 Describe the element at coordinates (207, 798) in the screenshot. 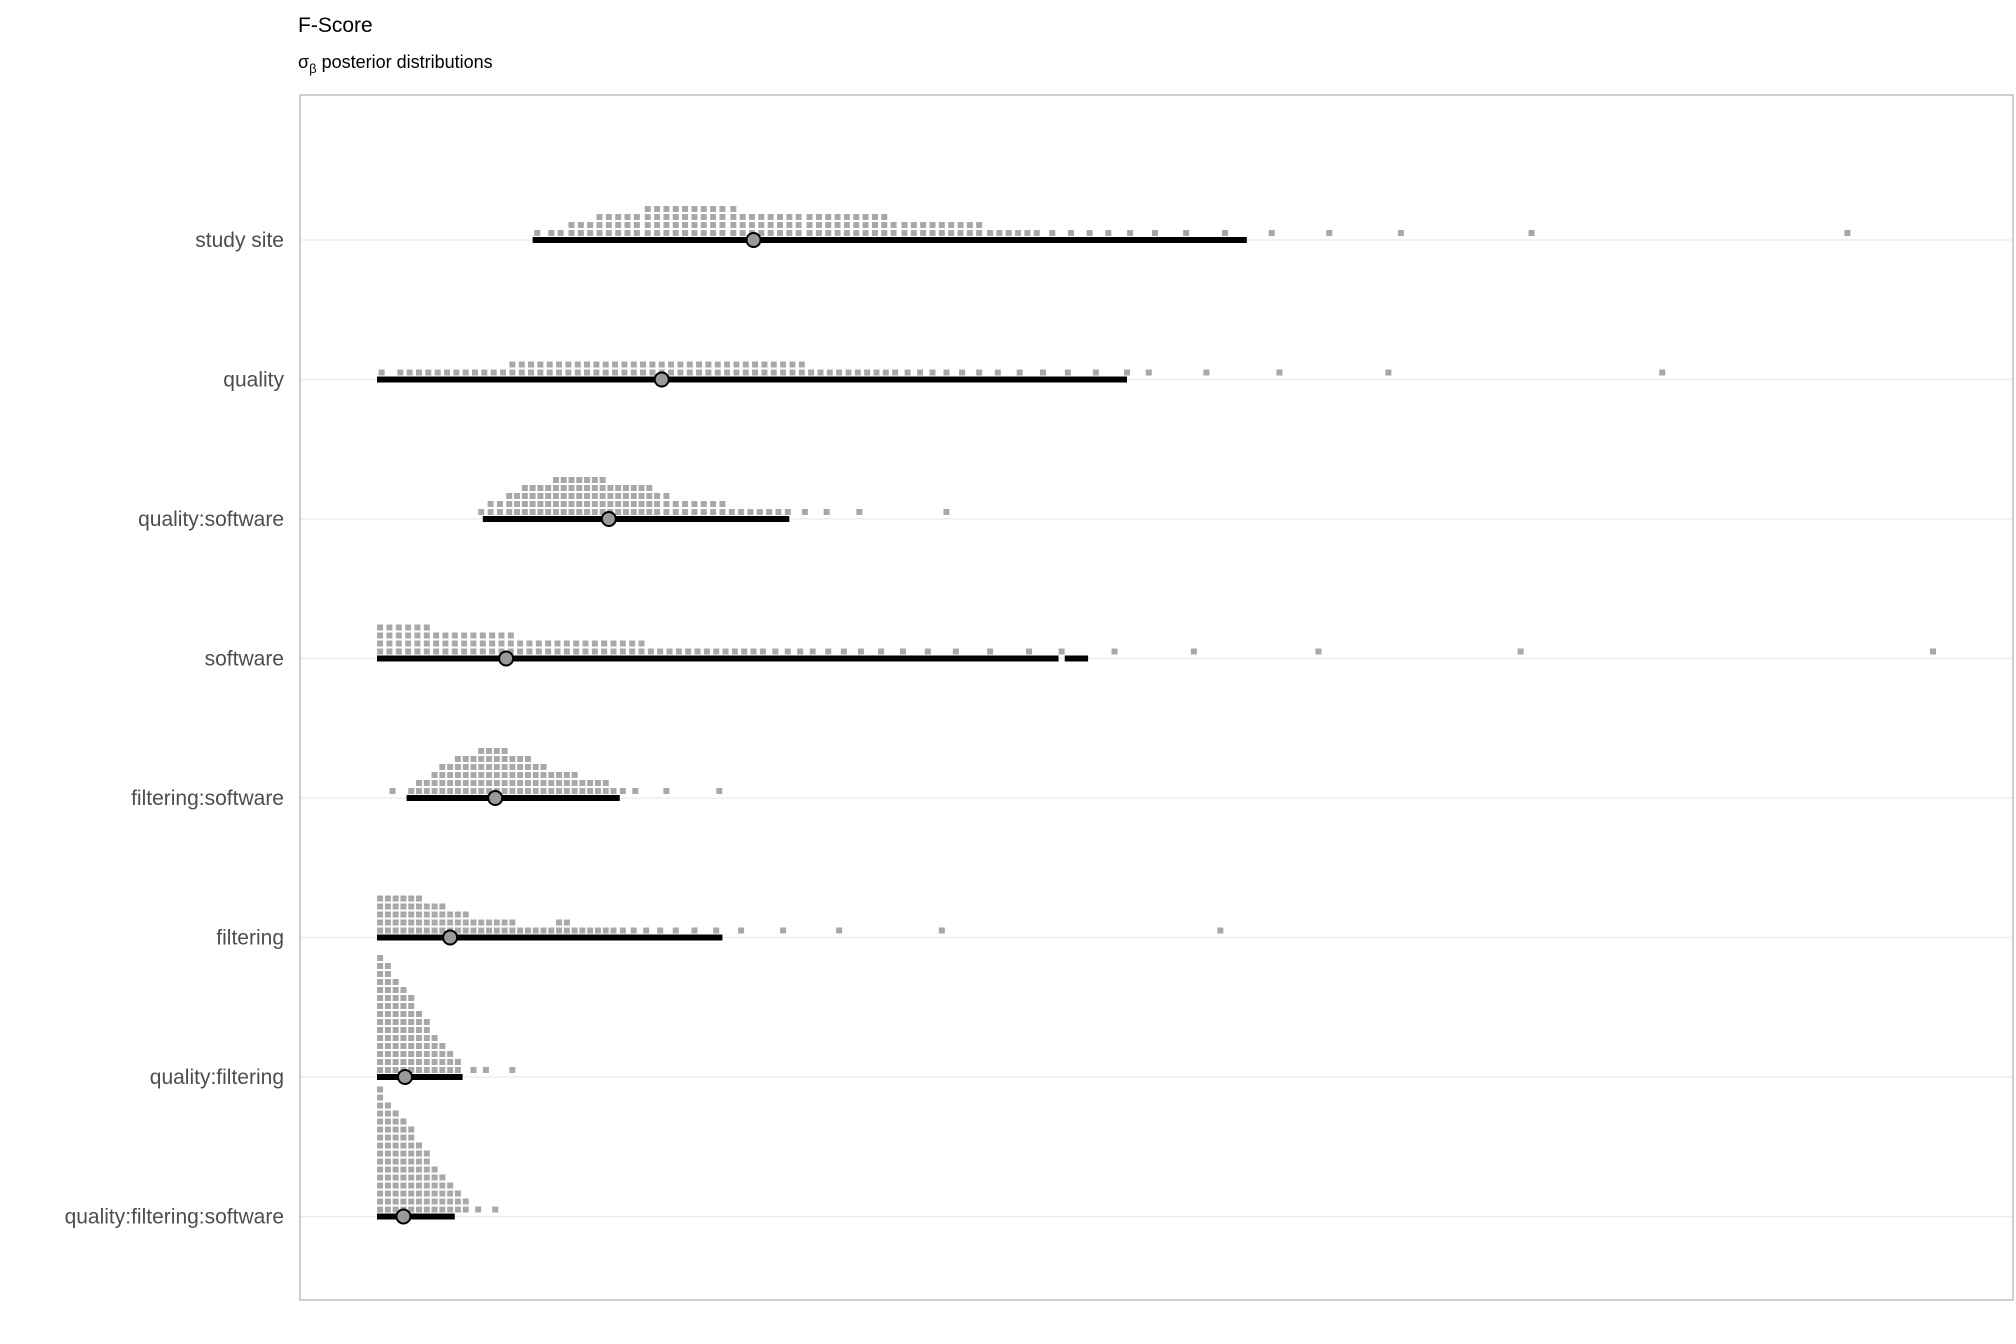

I see `y-axis-label-filtering-software: filtering:software` at that location.